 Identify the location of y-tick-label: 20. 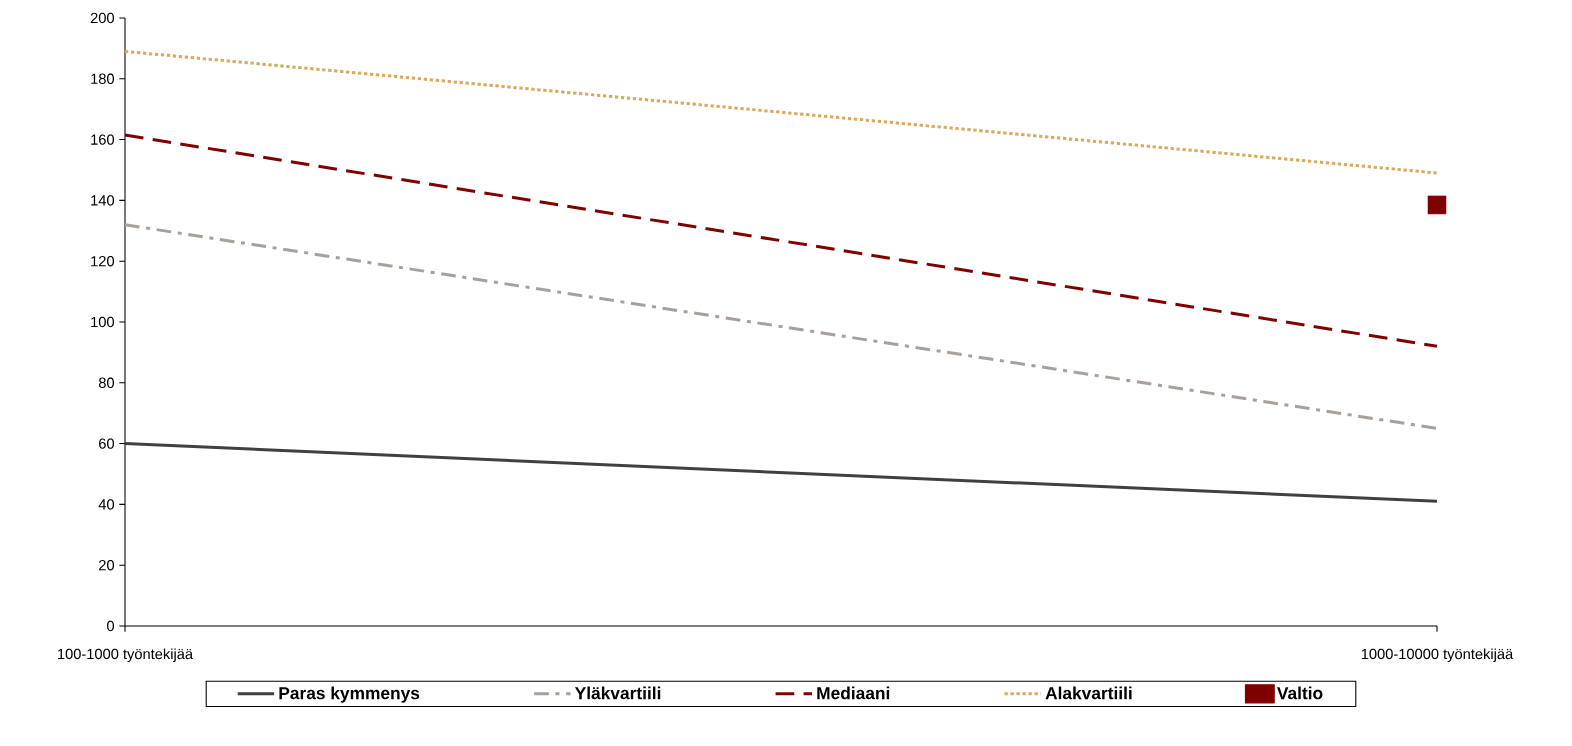
(107, 565).